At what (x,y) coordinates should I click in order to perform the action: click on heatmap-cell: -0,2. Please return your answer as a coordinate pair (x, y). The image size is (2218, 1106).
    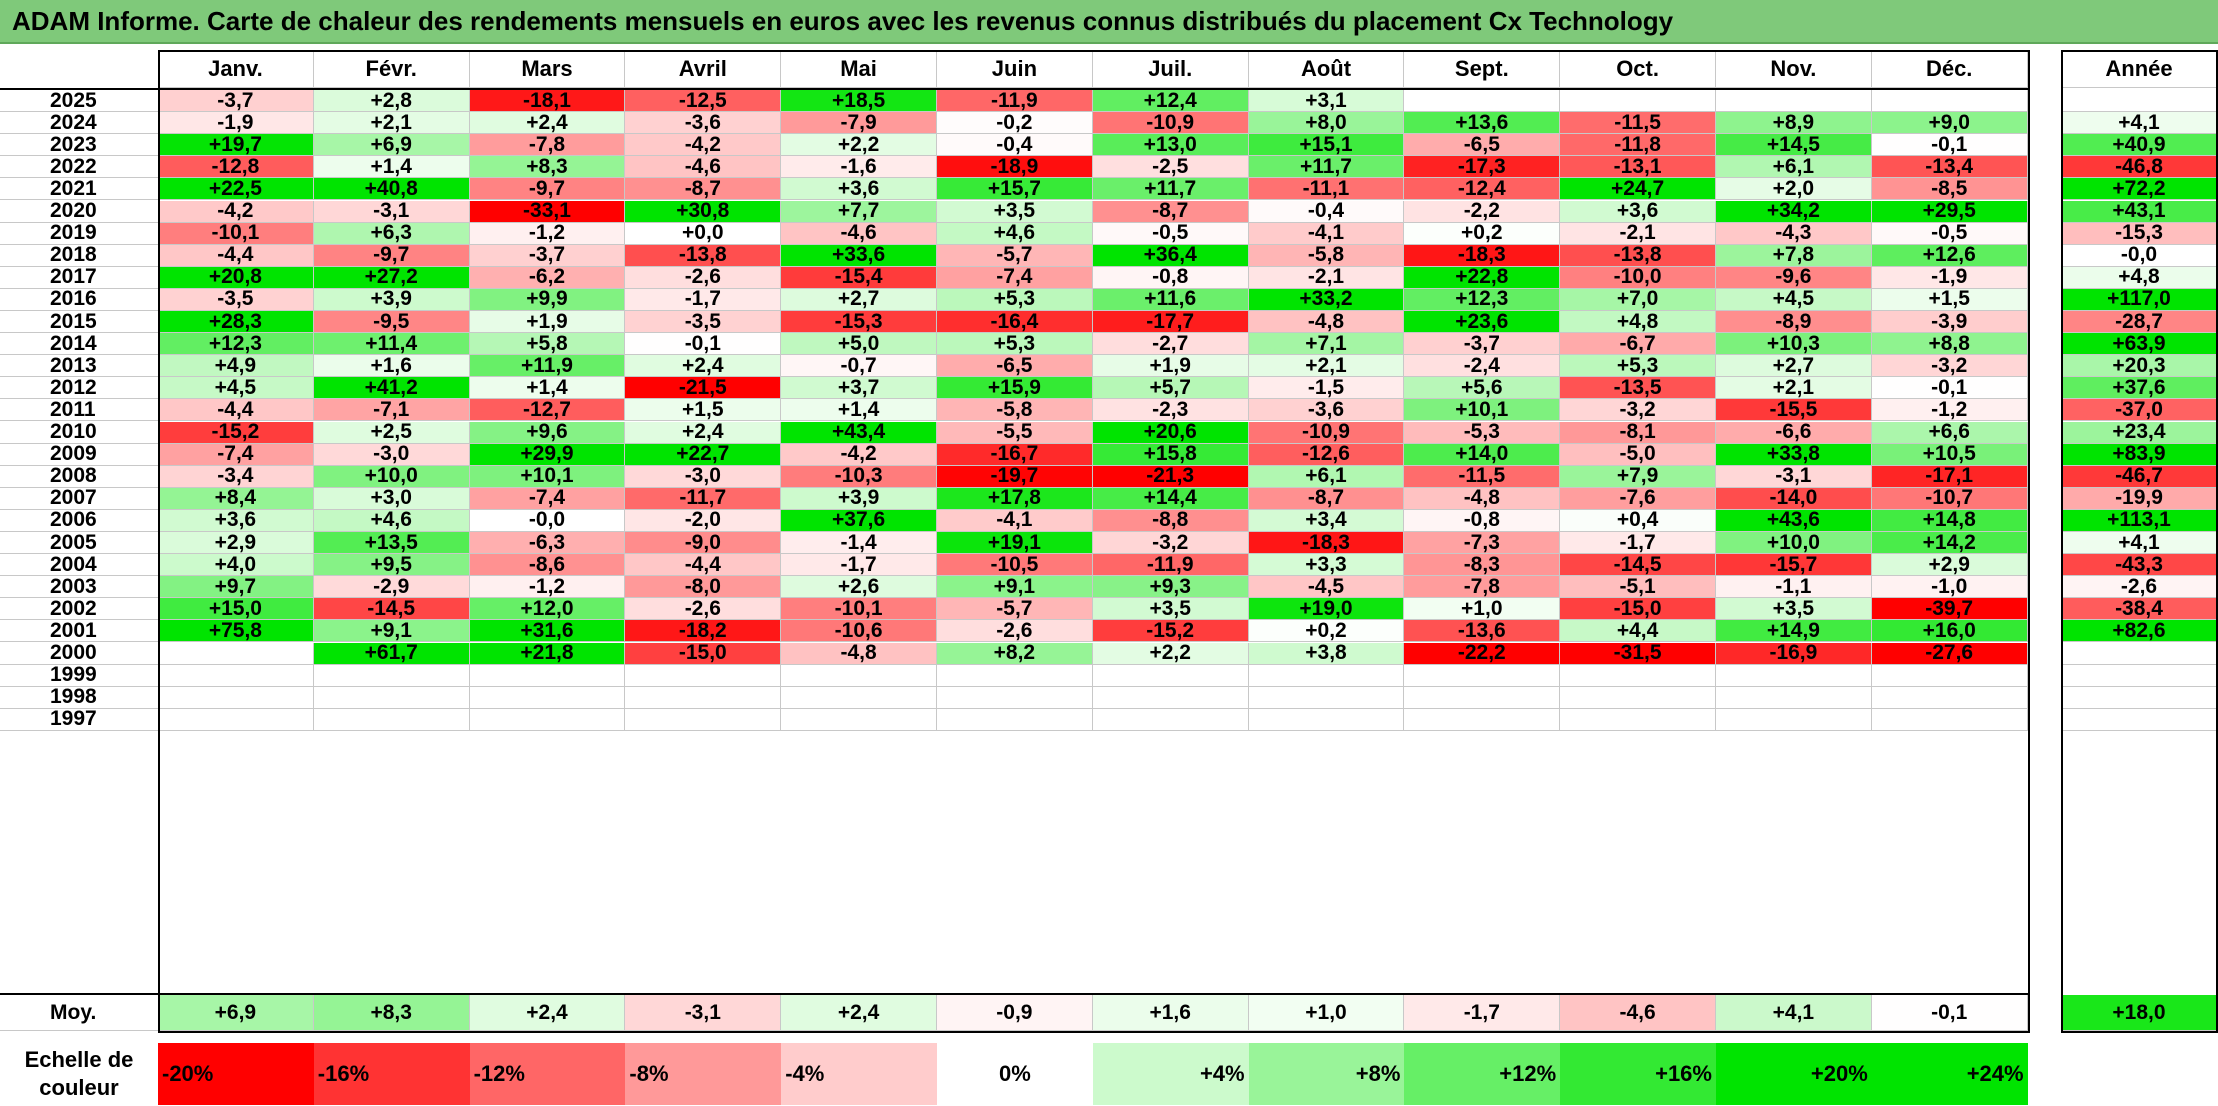
    Looking at the image, I should click on (1015, 123).